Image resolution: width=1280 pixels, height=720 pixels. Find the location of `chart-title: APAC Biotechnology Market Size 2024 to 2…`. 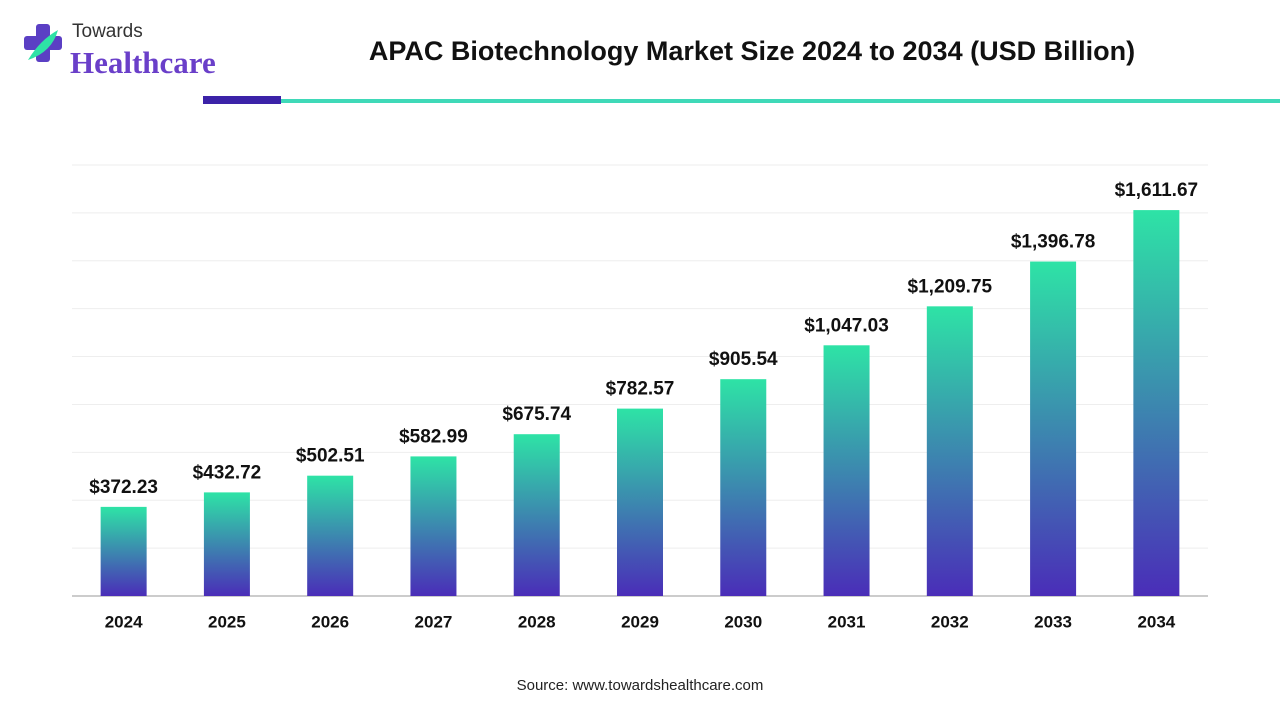

chart-title: APAC Biotechnology Market Size 2024 to 2… is located at coordinates (752, 51).